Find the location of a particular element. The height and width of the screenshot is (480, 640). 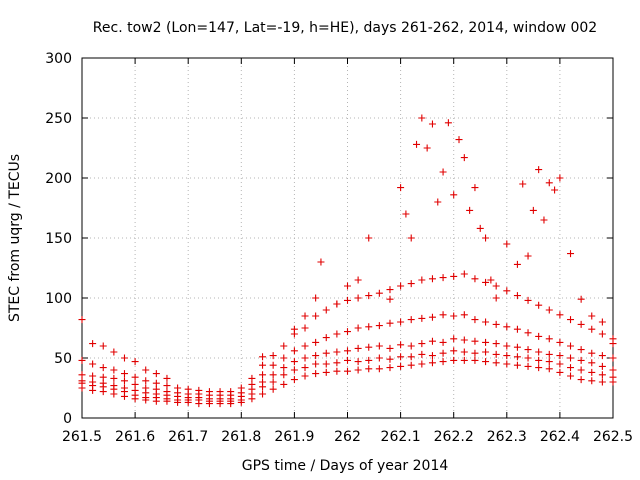

y-tick-label: 0 is located at coordinates (67, 419).